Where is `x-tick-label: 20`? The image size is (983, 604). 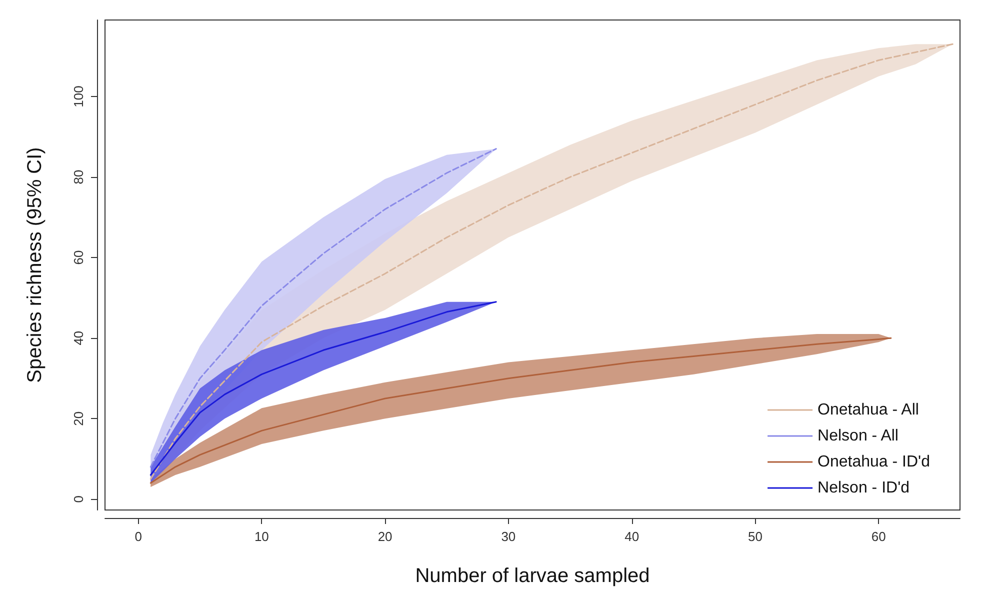 x-tick-label: 20 is located at coordinates (385, 536).